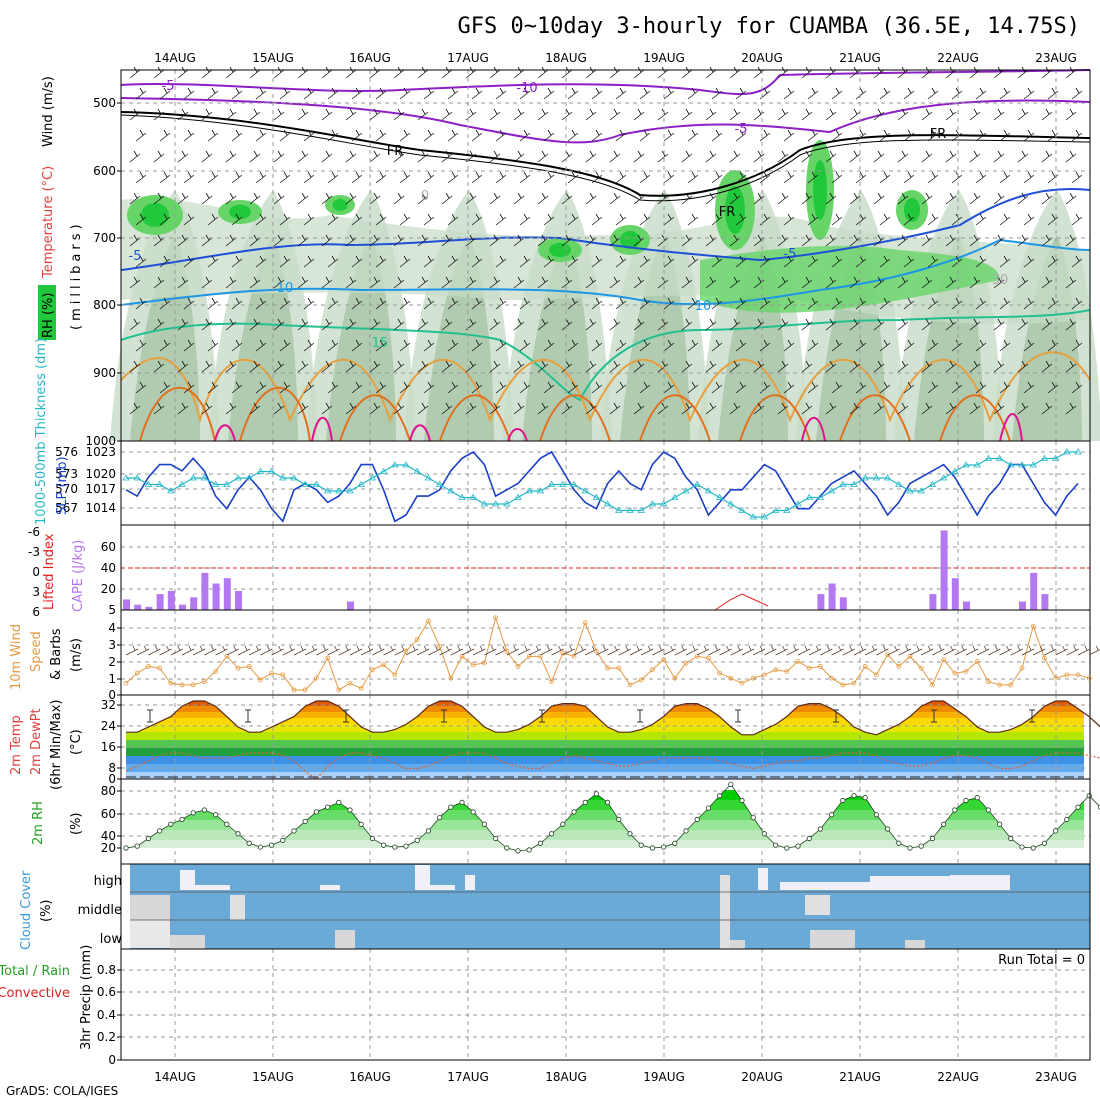 Image resolution: width=1100 pixels, height=1100 pixels. What do you see at coordinates (104, 103) in the screenshot?
I see `y-tick-label: 500` at bounding box center [104, 103].